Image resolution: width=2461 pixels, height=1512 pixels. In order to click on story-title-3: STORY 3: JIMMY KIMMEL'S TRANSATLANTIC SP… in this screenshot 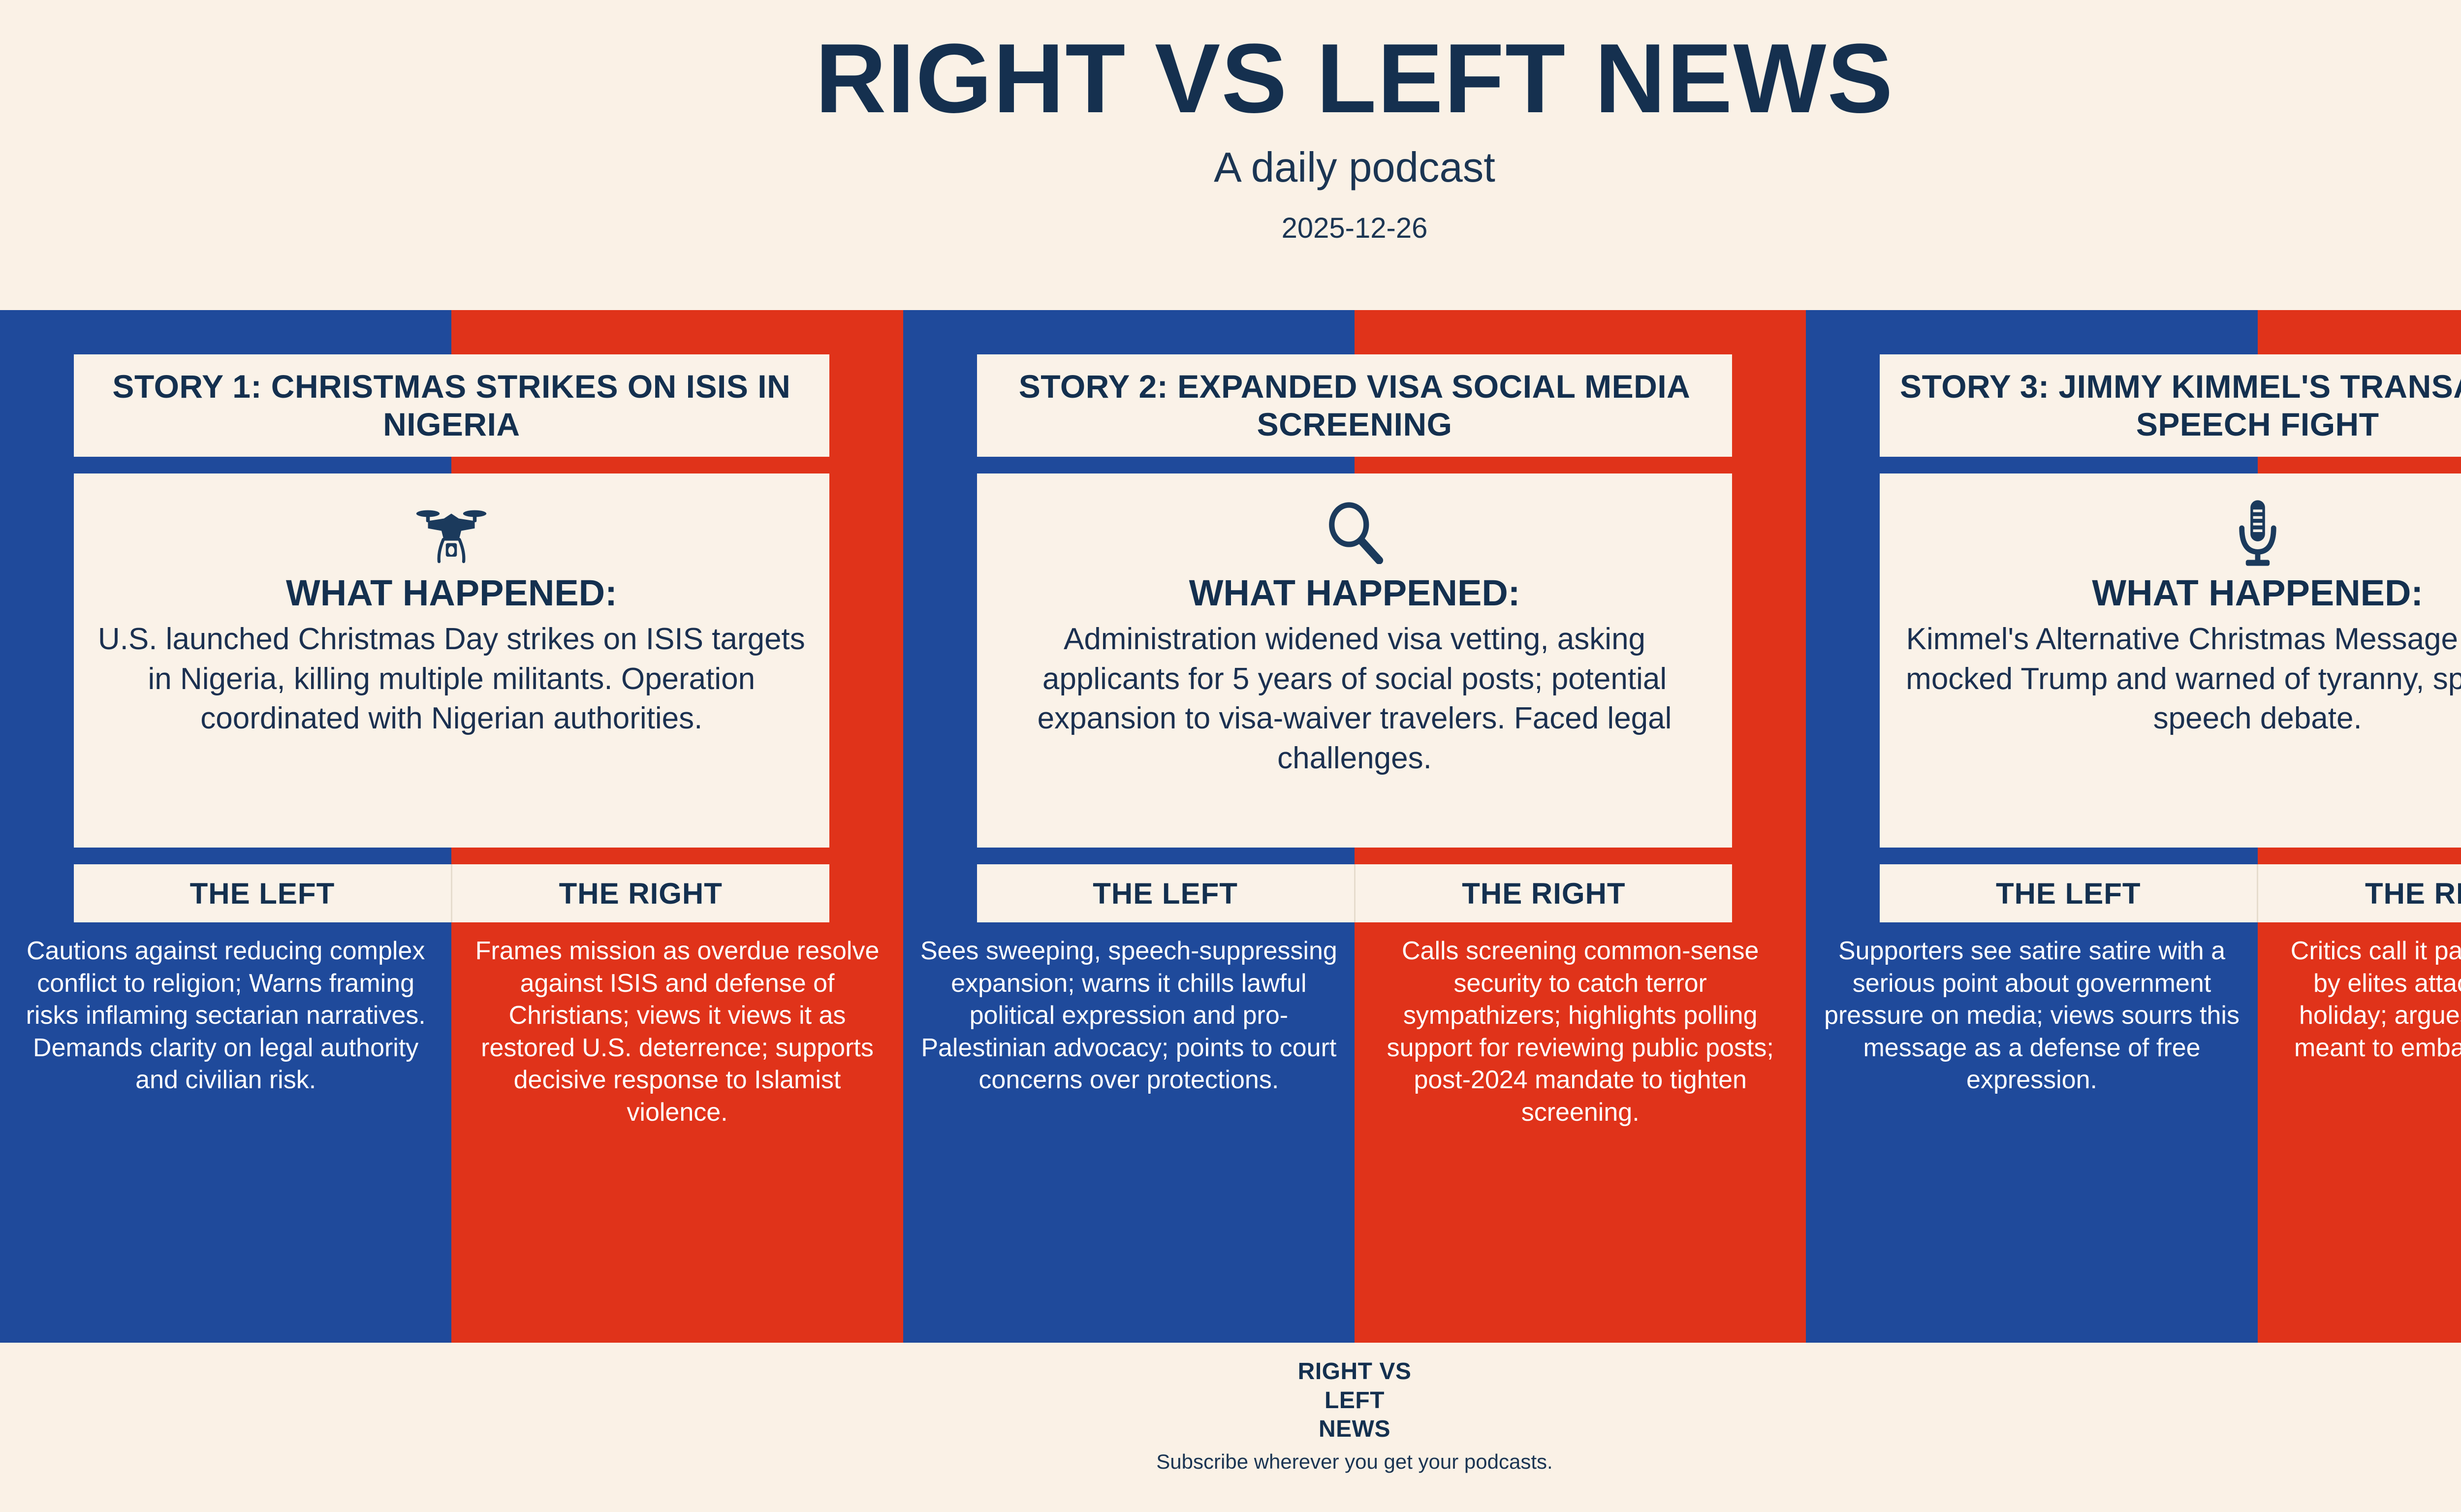, I will do `click(2180, 405)`.